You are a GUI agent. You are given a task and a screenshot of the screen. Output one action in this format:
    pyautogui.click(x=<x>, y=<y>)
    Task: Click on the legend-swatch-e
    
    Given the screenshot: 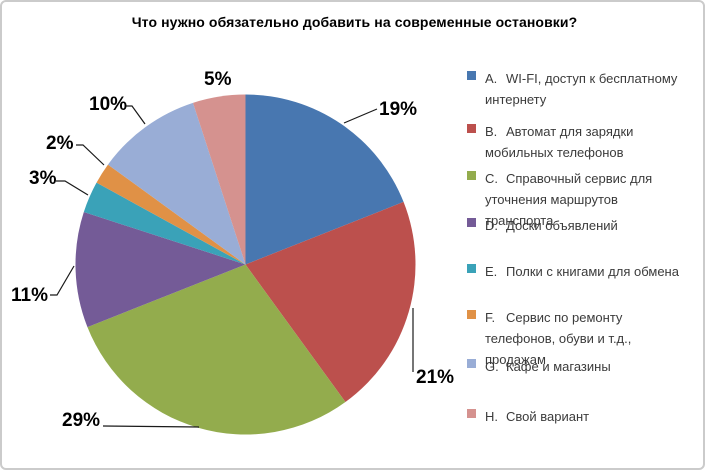 What is the action you would take?
    pyautogui.click(x=471, y=268)
    